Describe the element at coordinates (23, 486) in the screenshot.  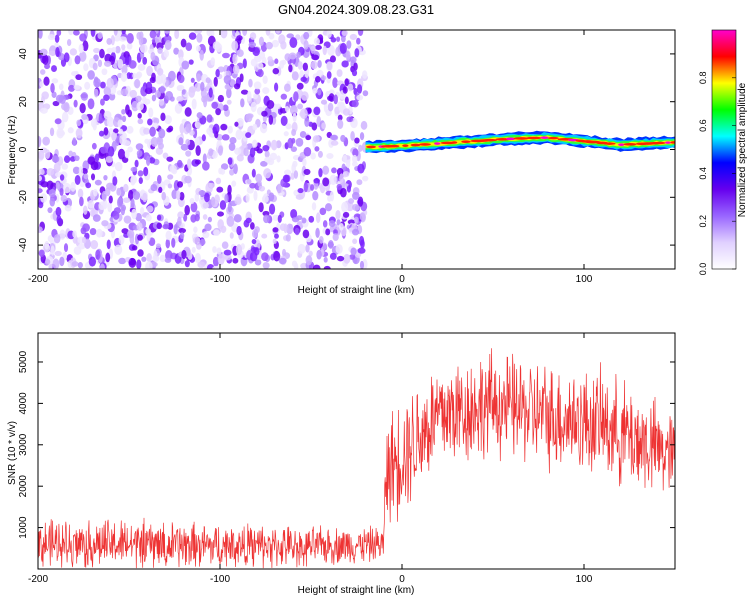
I see `snr-ytick-label: 2000` at that location.